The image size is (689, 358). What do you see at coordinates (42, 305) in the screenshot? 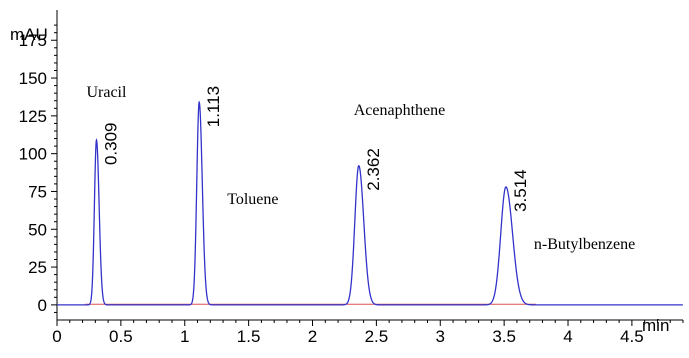
I see `y-tick-label: 0` at bounding box center [42, 305].